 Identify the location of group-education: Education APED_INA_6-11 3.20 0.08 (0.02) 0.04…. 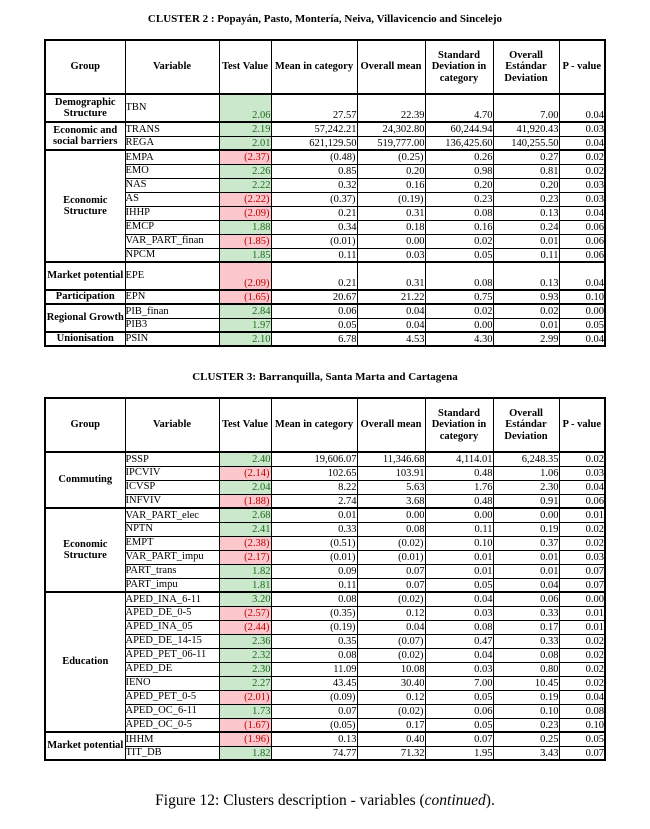
(325, 662).